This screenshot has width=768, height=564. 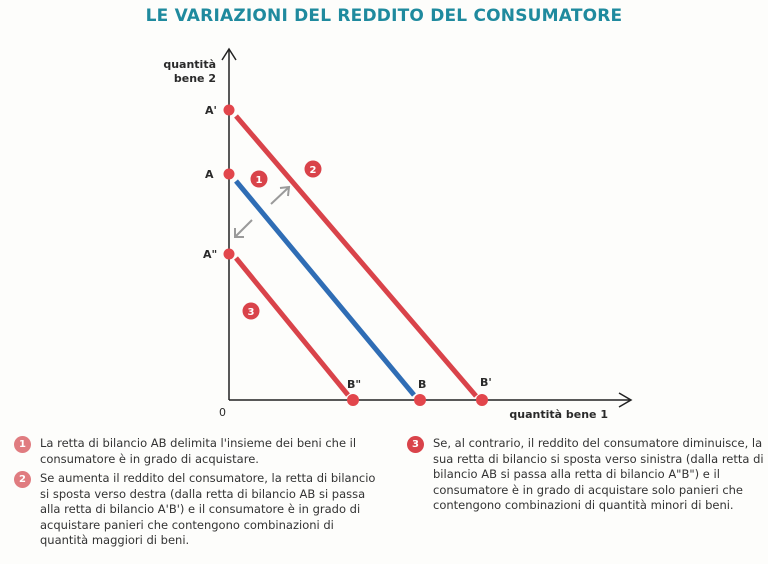 What do you see at coordinates (353, 400) in the screenshot?
I see `point-b-double` at bounding box center [353, 400].